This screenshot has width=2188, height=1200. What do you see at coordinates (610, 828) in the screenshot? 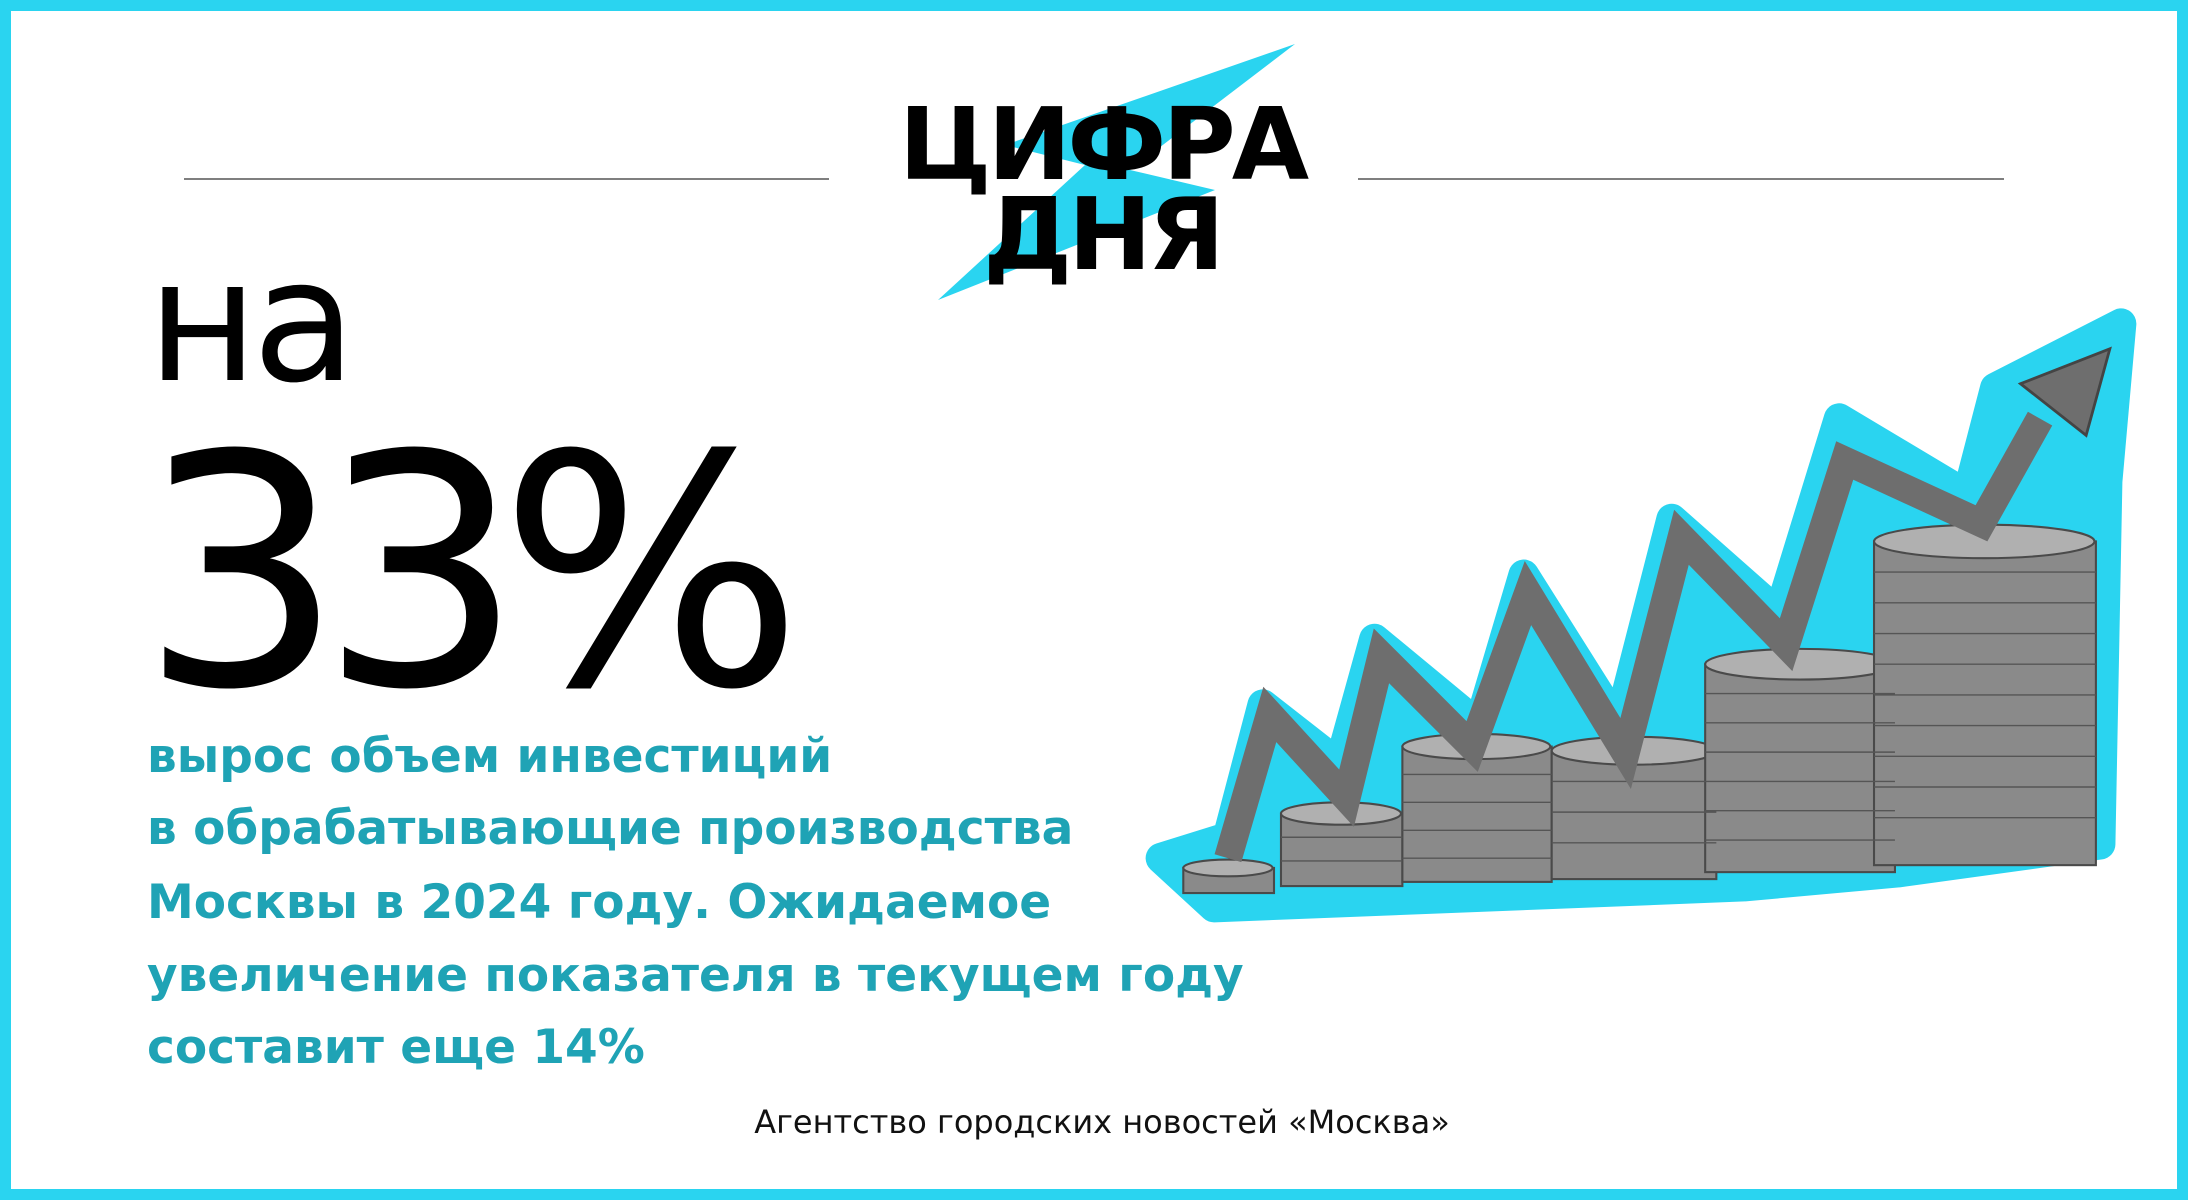
I see `description-line: в обрабатывающие производства` at bounding box center [610, 828].